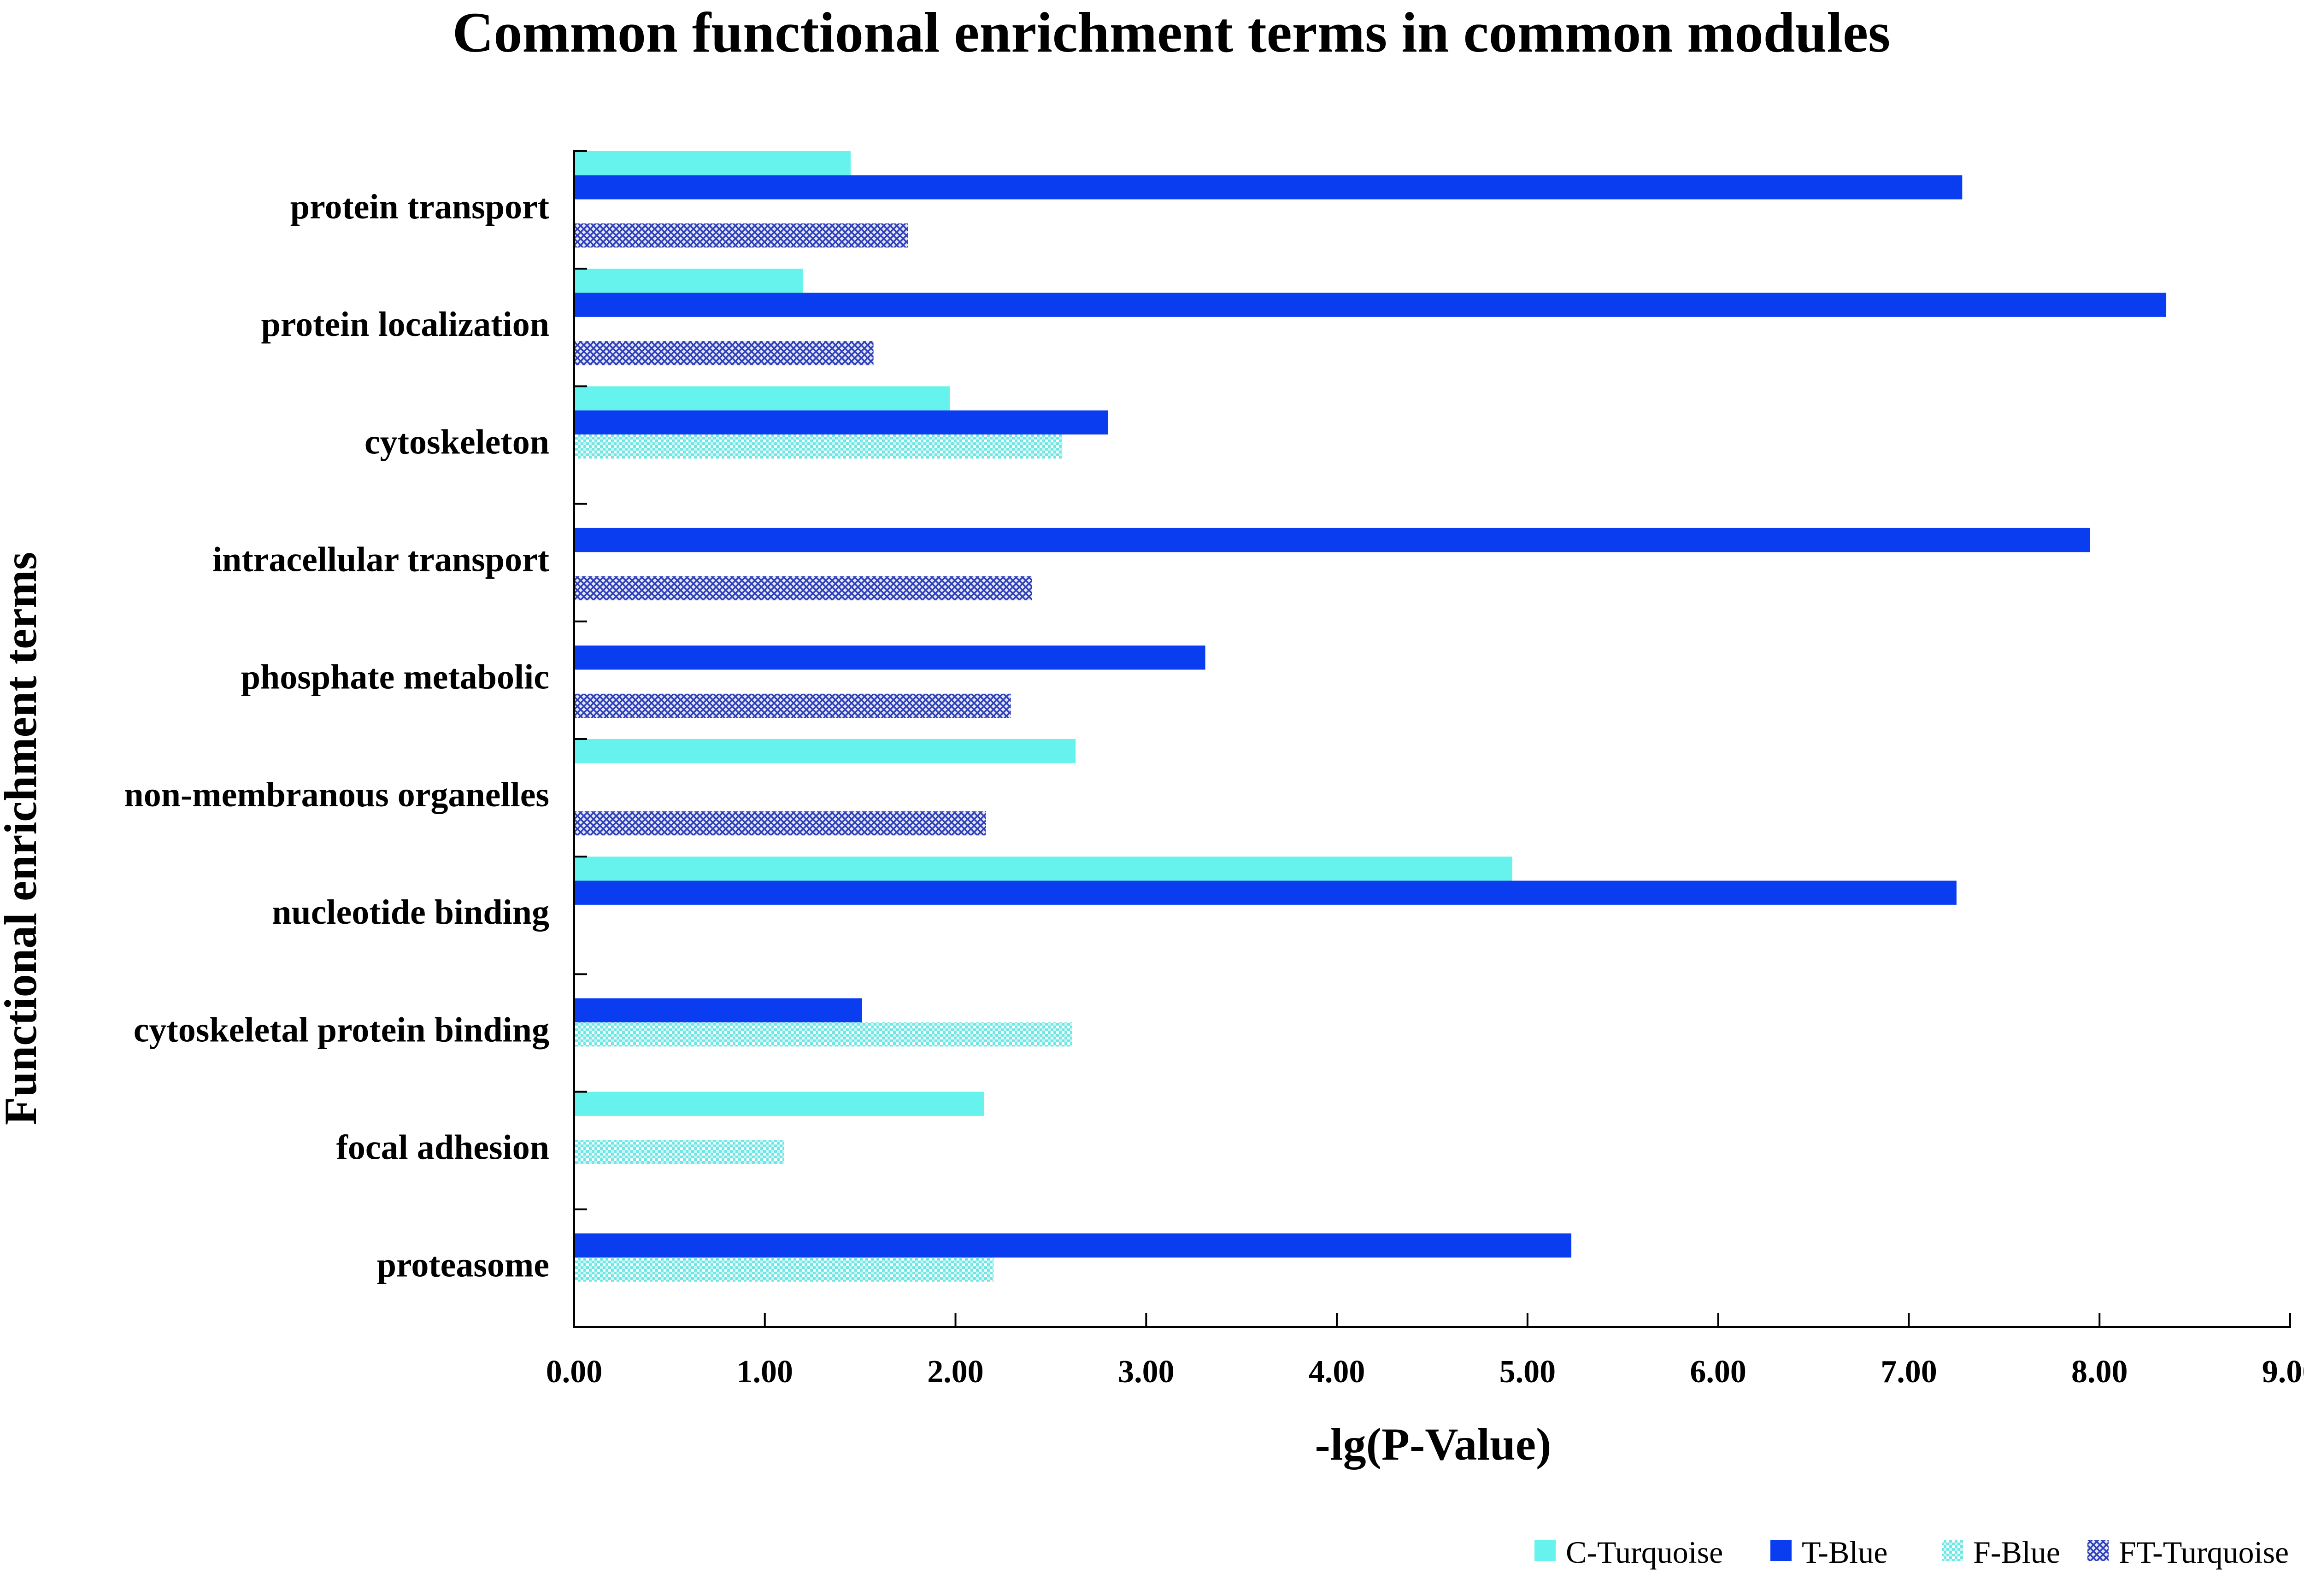  Describe the element at coordinates (1909, 1372) in the screenshot. I see `x-tick-label: 7.00` at that location.